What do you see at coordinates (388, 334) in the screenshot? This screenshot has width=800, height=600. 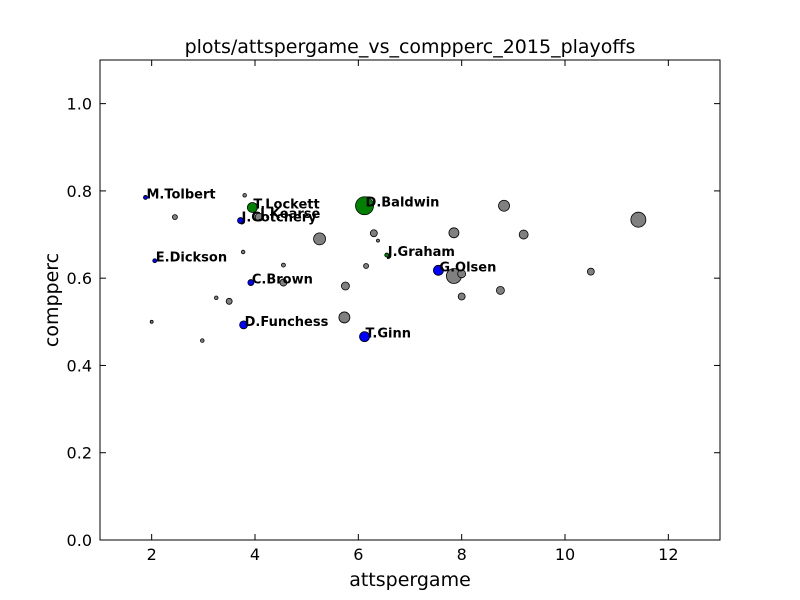 I see `point-label: T.Ginn` at bounding box center [388, 334].